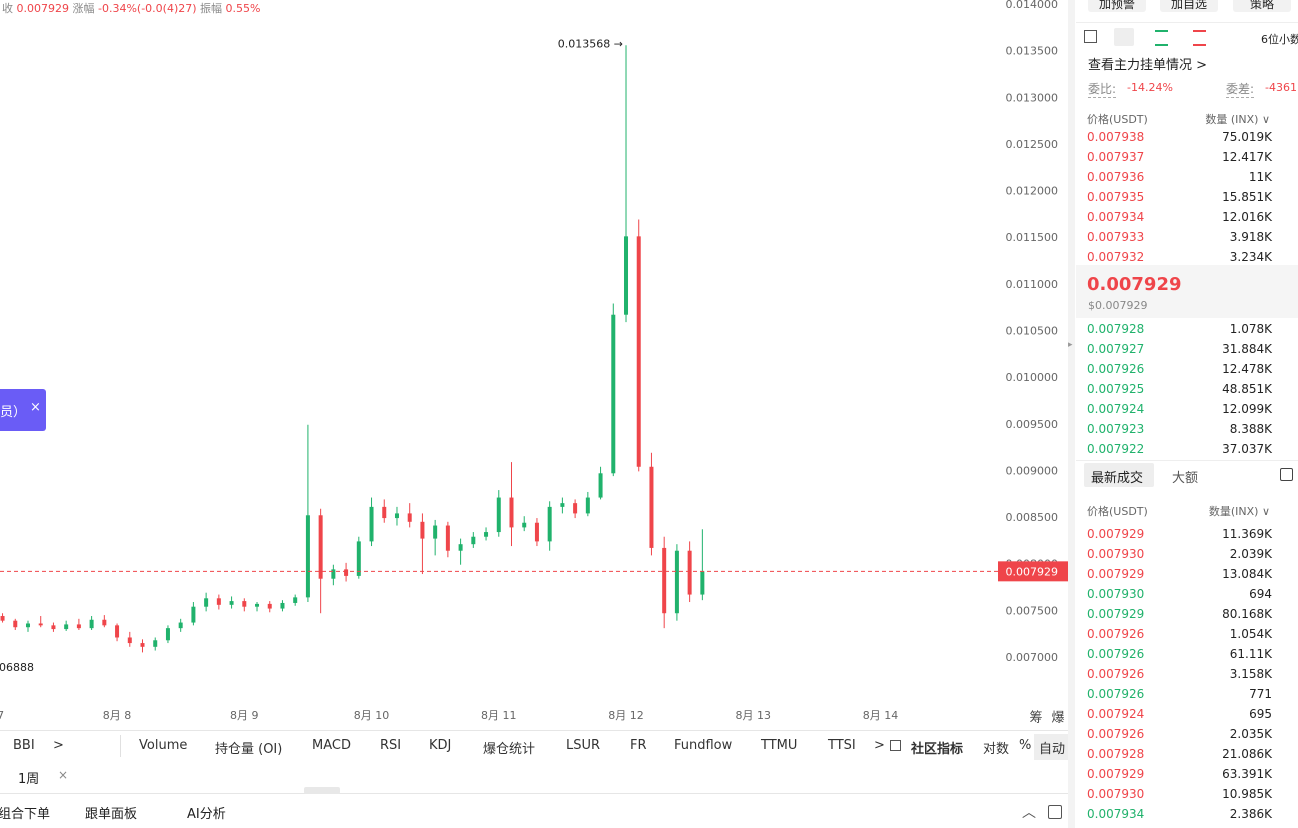 The width and height of the screenshot is (1298, 828). What do you see at coordinates (1247, 137) in the screenshot?
I see `quantity: 75.019K` at bounding box center [1247, 137].